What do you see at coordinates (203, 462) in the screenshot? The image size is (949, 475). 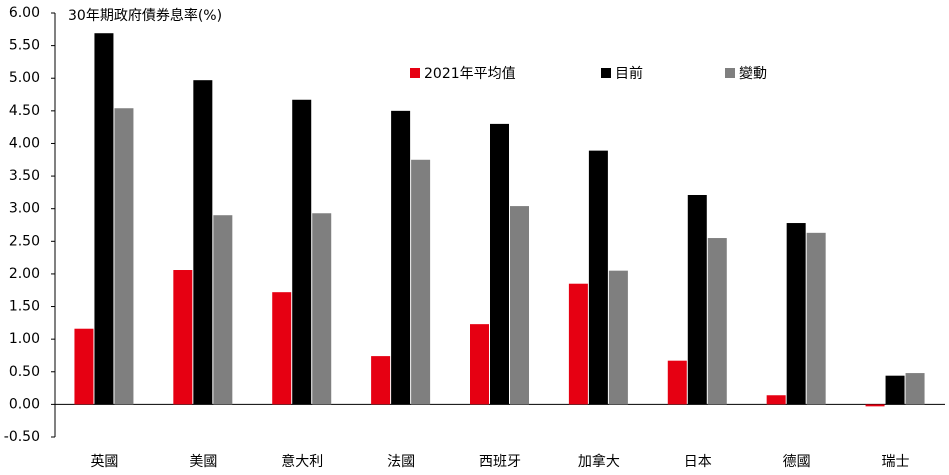 I see `x-tick-label: 美國` at bounding box center [203, 462].